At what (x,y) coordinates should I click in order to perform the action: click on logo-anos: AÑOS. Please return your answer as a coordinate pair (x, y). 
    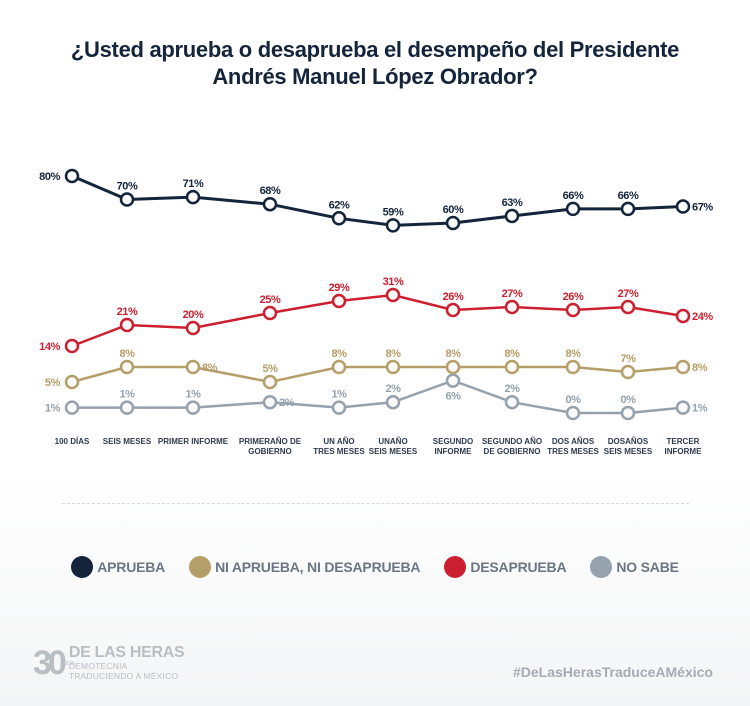
    Looking at the image, I should click on (67, 664).